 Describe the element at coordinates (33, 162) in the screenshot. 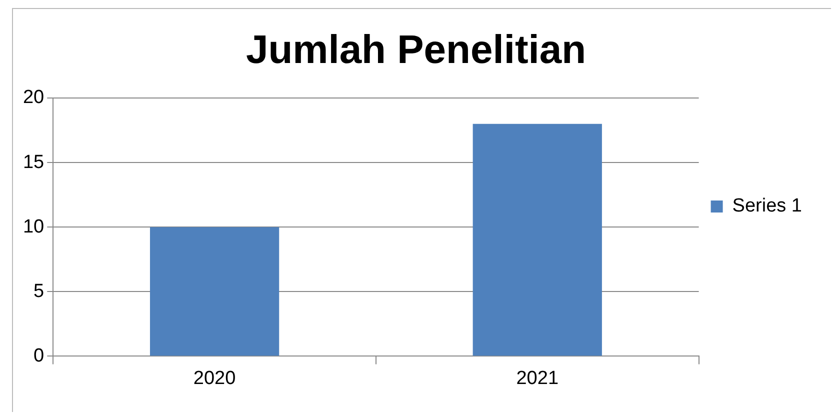

I see `y-tick-label: 15` at that location.